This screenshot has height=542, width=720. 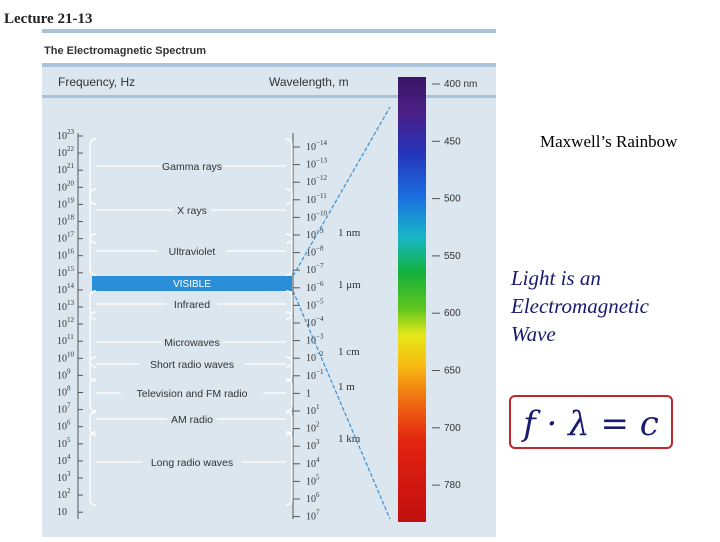 I want to click on wavelength-tick: 10⁻⁵, so click(x=315, y=304).